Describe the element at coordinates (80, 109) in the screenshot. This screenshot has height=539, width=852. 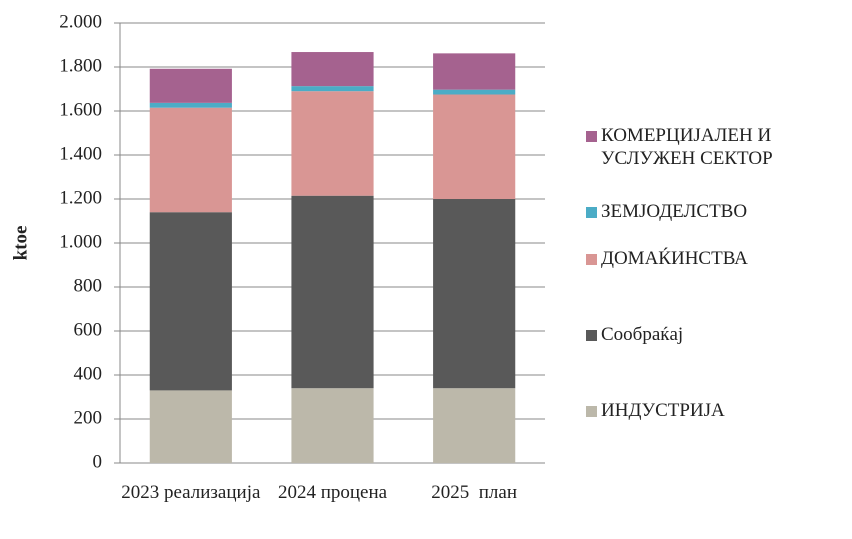
I see `y-tick-label: 1.600` at that location.